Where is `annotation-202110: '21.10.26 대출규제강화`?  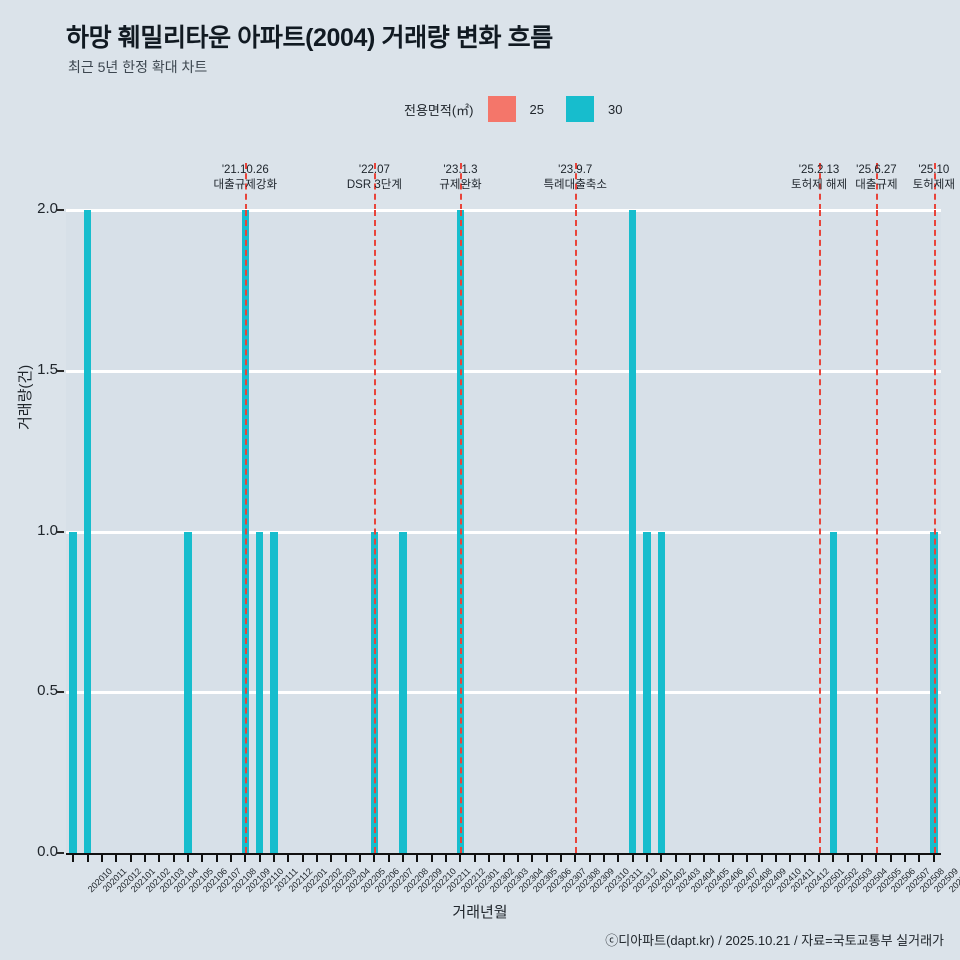 annotation-202110: '21.10.26 대출규제강화 is located at coordinates (245, 178).